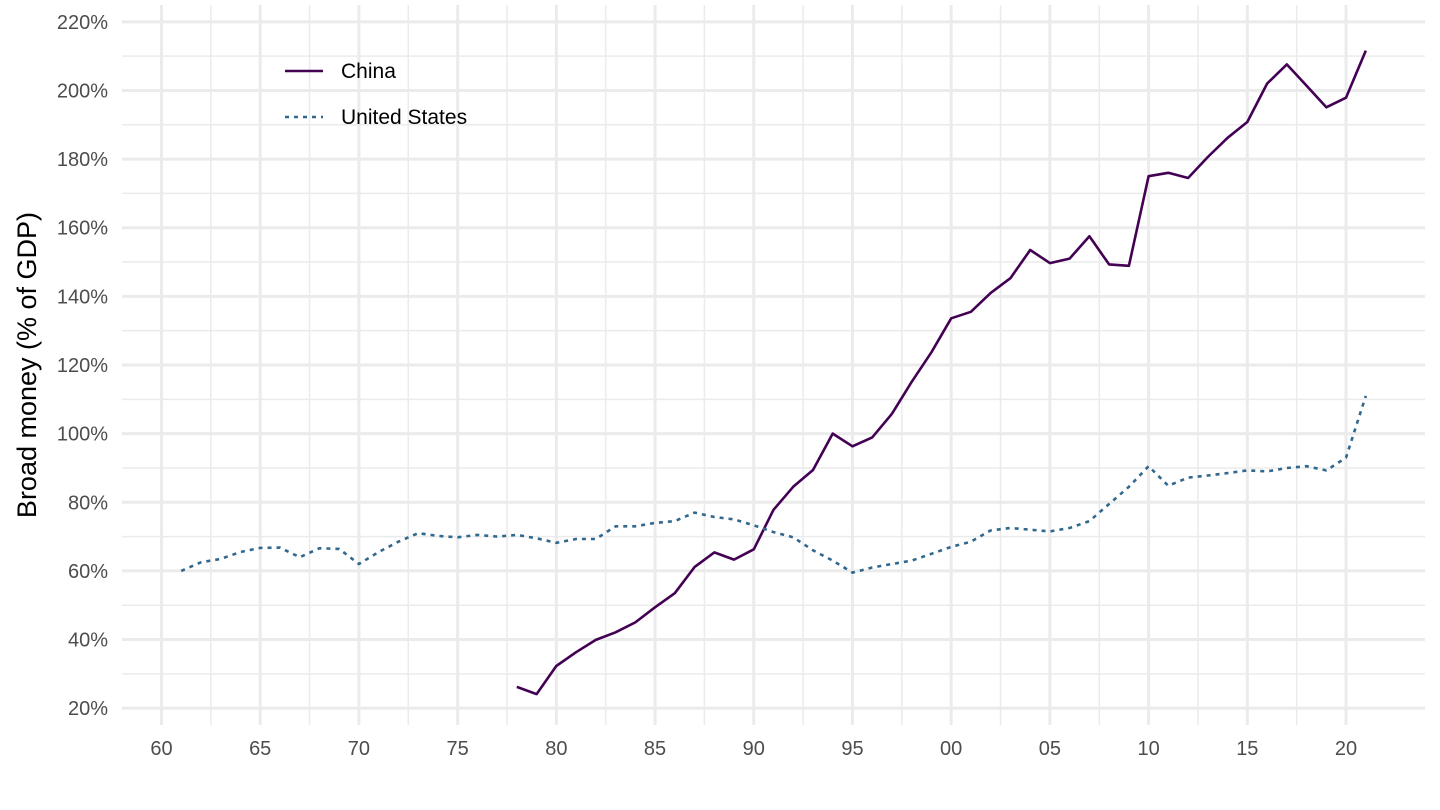  What do you see at coordinates (88, 503) in the screenshot?
I see `y-tick-label: 80%` at bounding box center [88, 503].